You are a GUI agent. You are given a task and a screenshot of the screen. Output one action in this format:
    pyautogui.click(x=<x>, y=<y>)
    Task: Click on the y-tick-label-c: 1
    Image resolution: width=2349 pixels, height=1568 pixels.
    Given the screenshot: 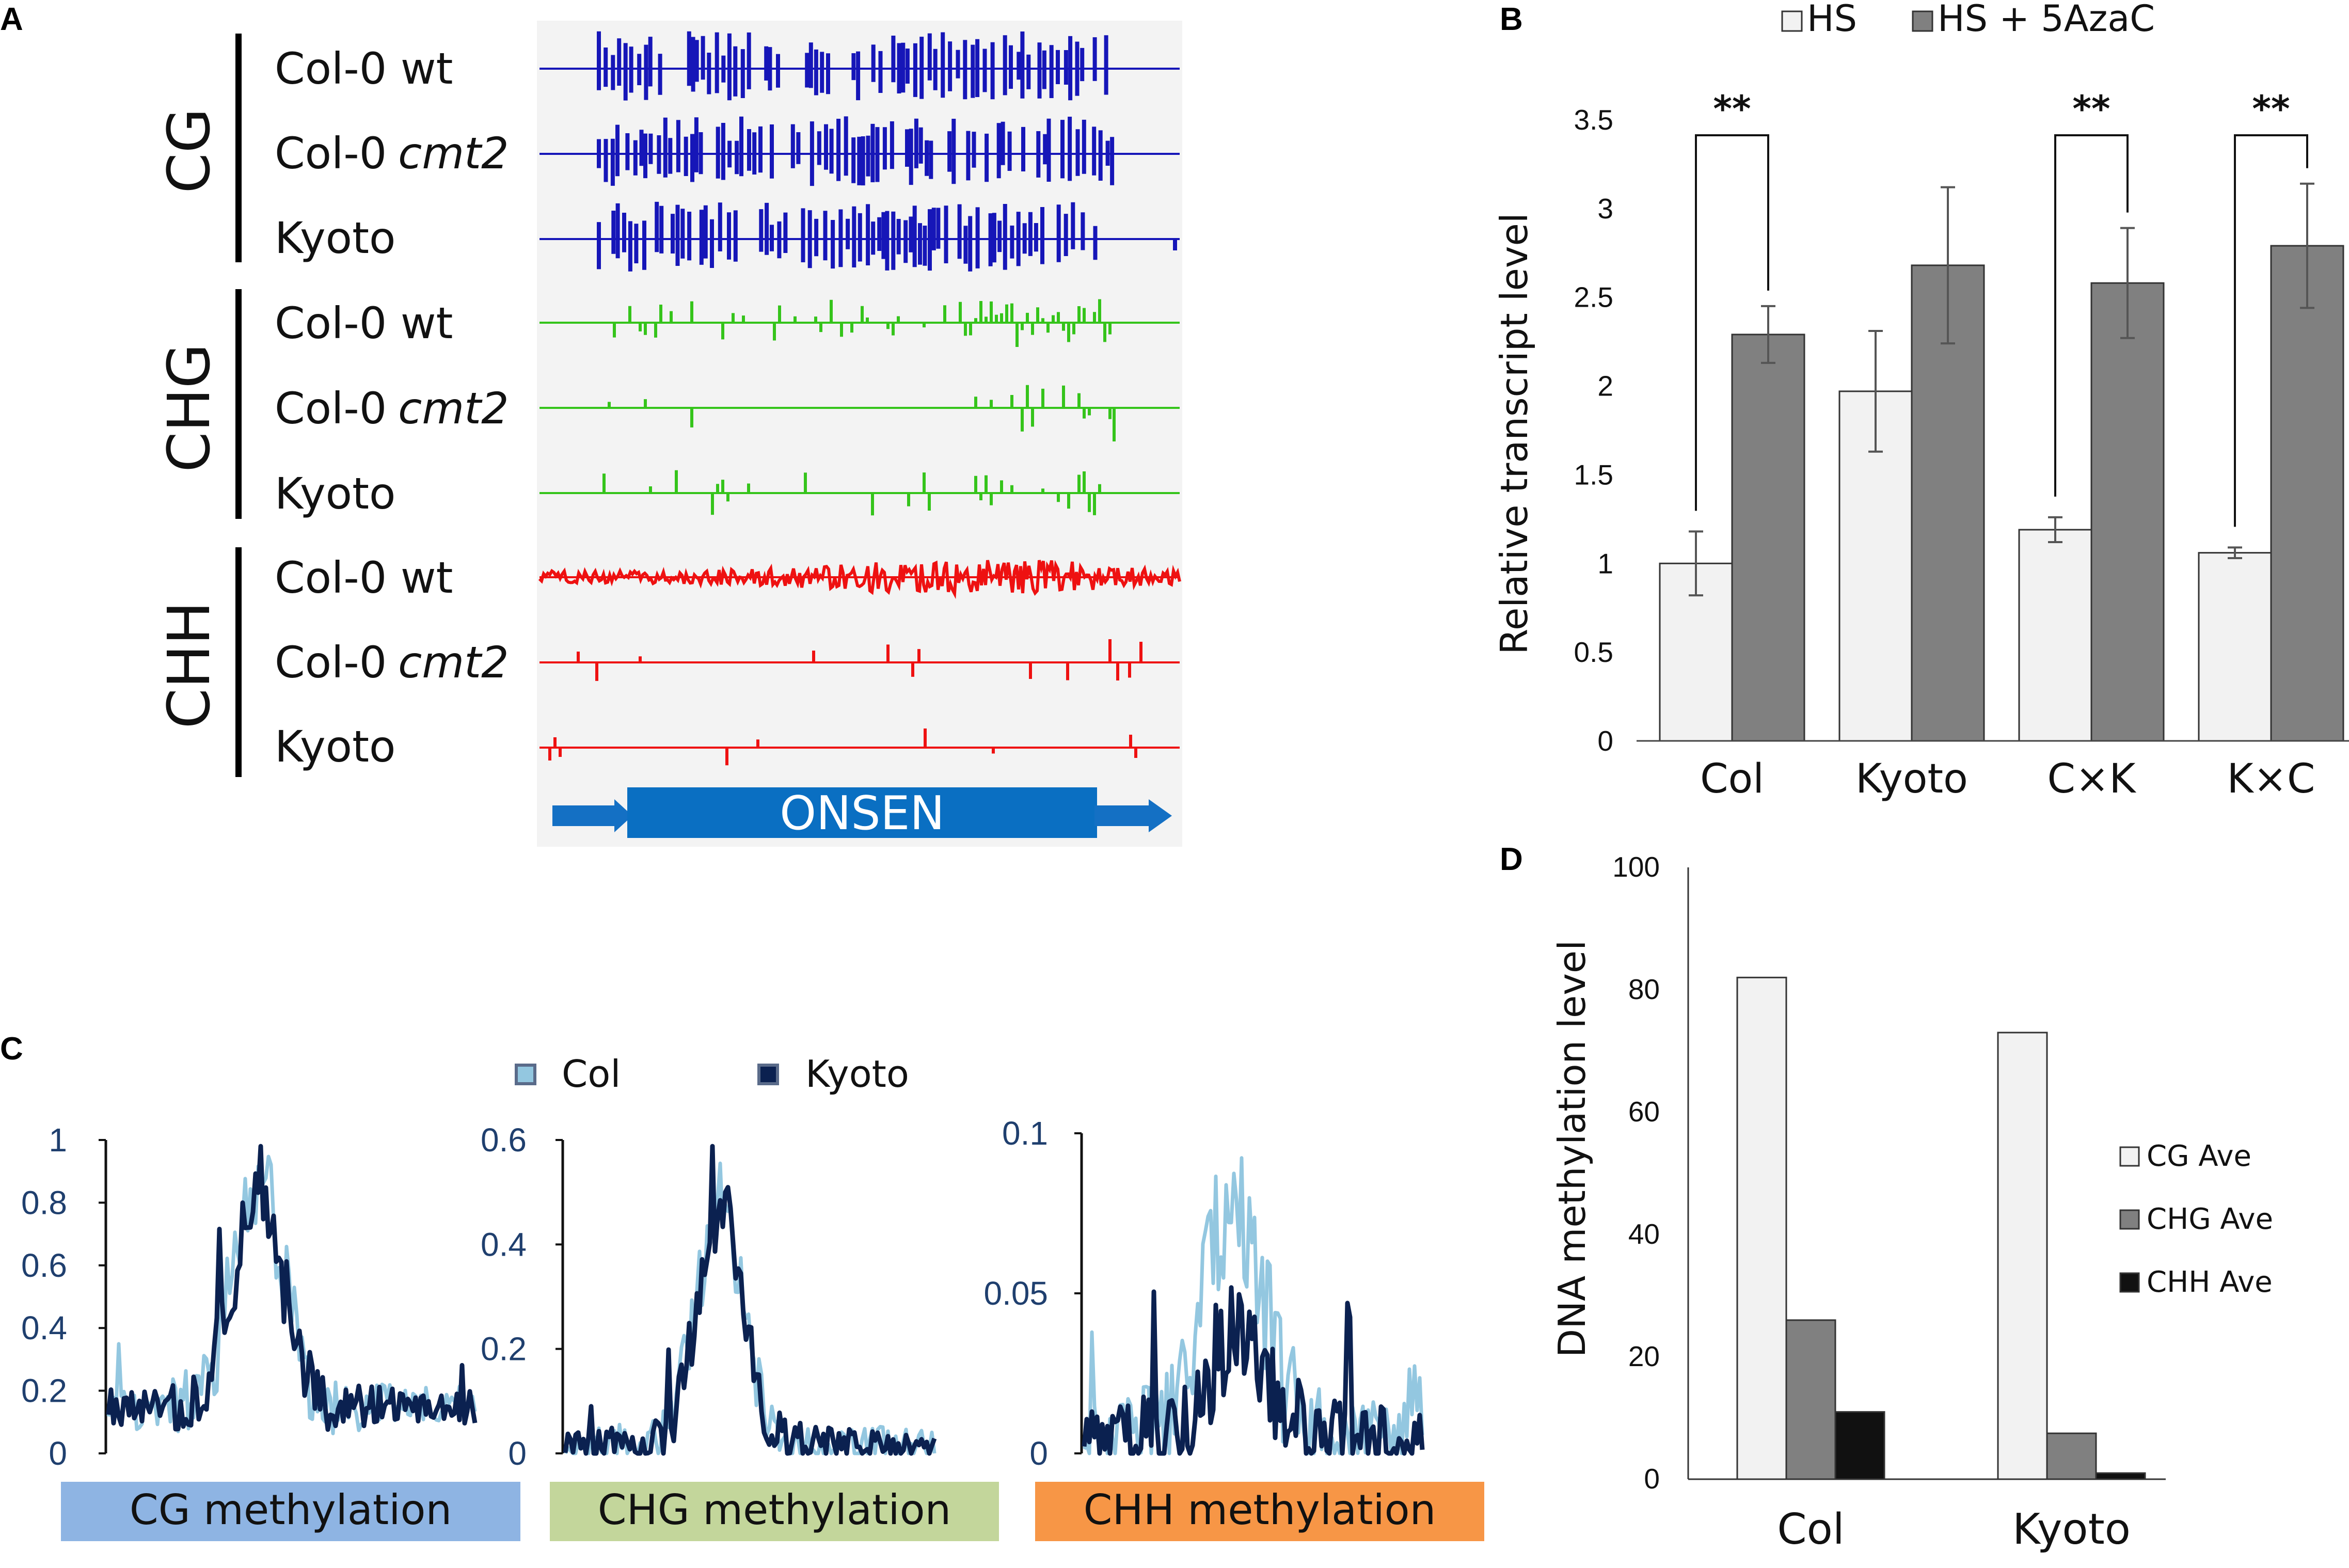 What is the action you would take?
    pyautogui.click(x=58, y=1140)
    